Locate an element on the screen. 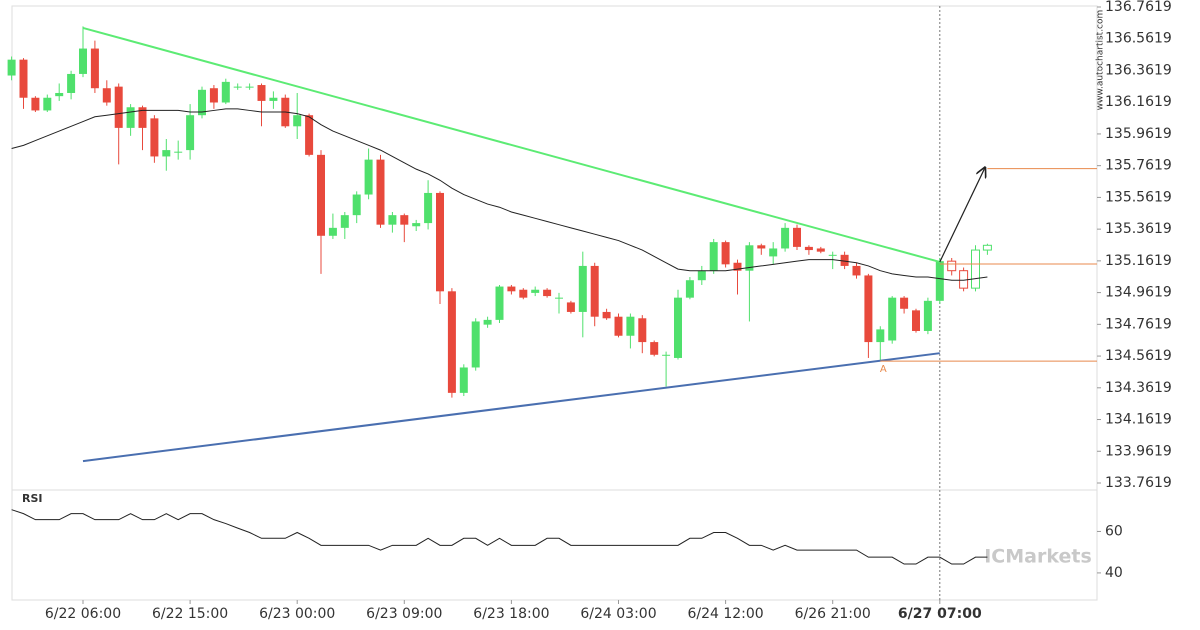  x-tick-label: 6/27 07:00 is located at coordinates (940, 614).